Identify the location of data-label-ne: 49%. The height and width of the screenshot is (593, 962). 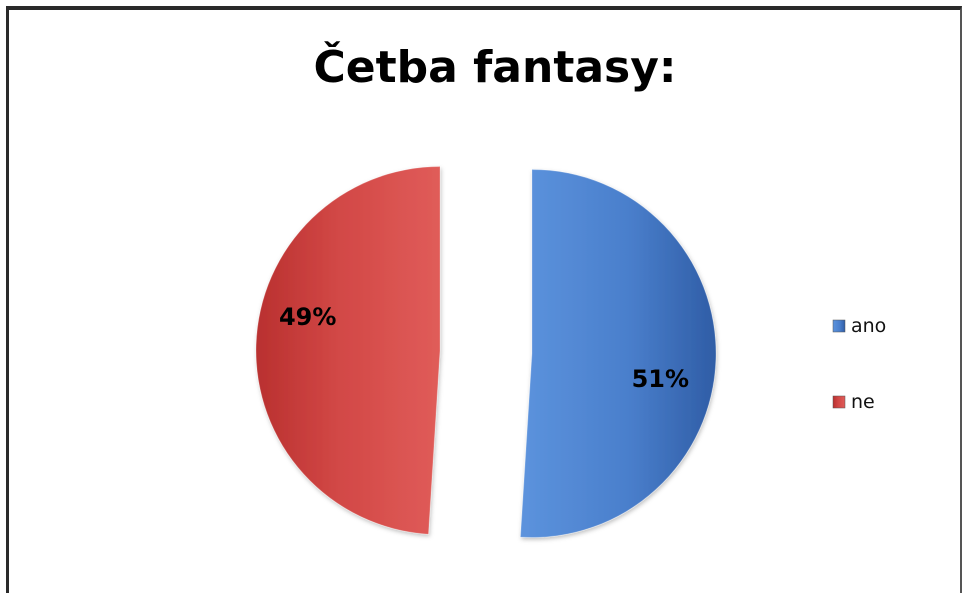
(307, 317).